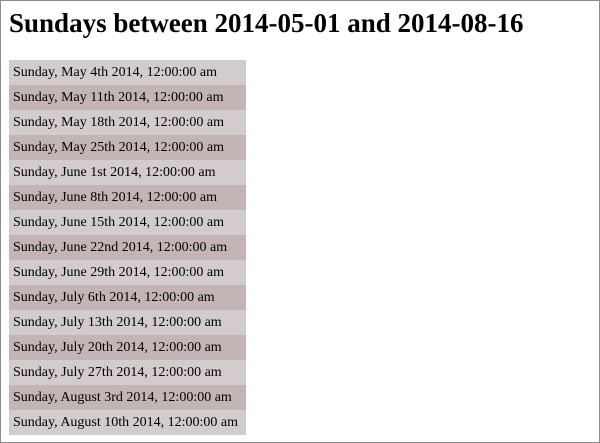 This screenshot has width=600, height=443. What do you see at coordinates (128, 197) in the screenshot?
I see `list-item: Sunday, June 8th 2014, 12:00:00 am` at bounding box center [128, 197].